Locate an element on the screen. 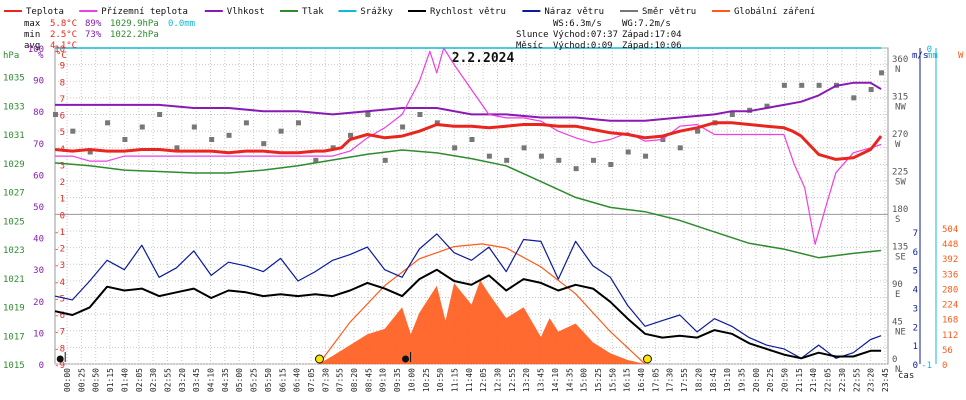 This screenshot has height=400, width=966. wind-dir-tick-label: 135 is located at coordinates (900, 248).